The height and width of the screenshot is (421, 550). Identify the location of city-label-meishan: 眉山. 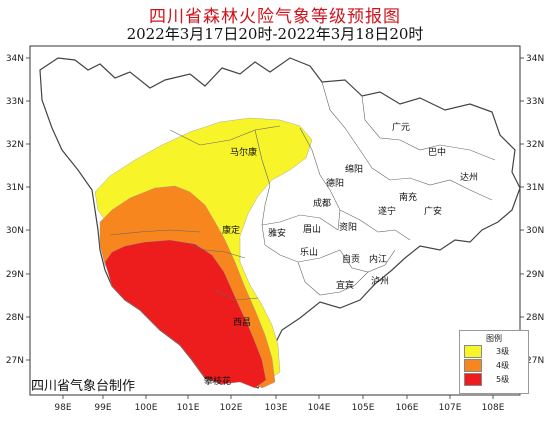
(312, 229).